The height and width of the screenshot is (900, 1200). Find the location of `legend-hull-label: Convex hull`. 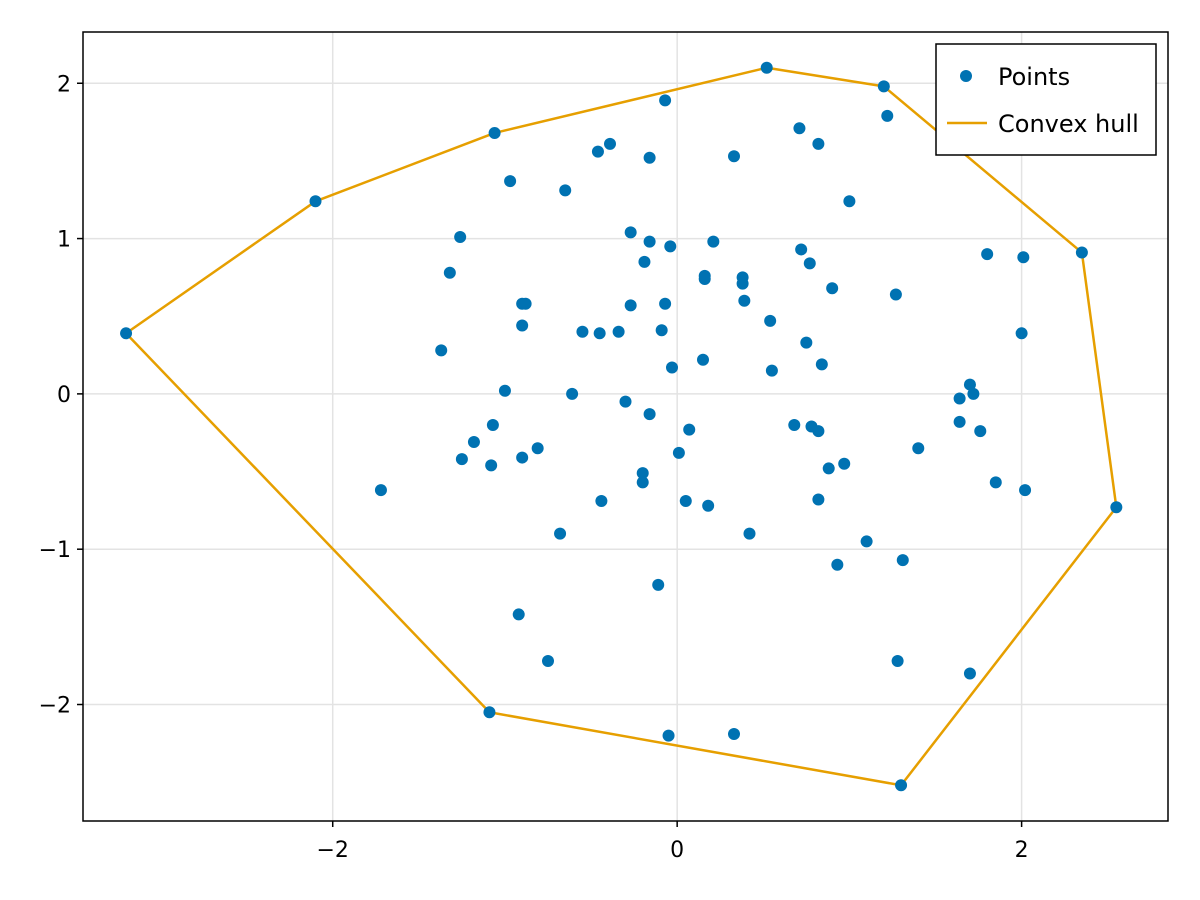

legend-hull-label: Convex hull is located at coordinates (1068, 124).